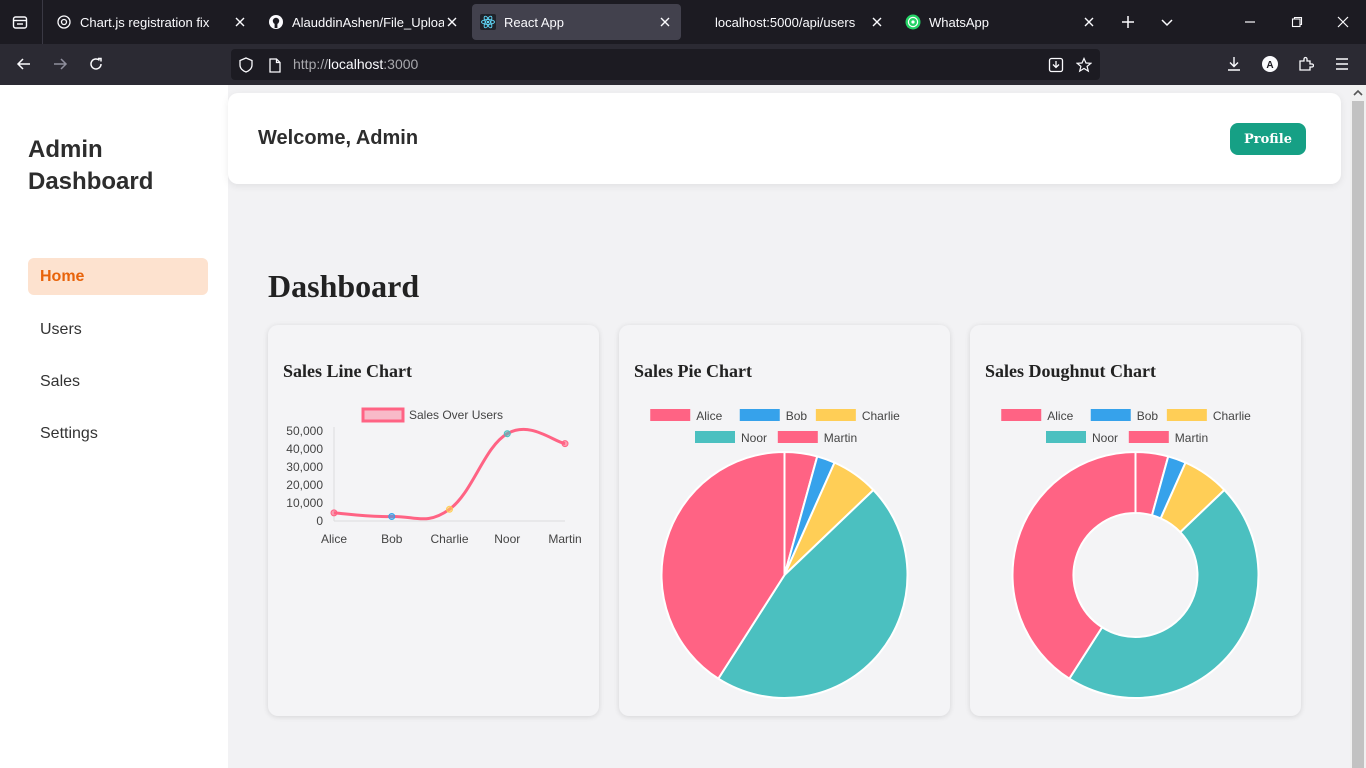 This screenshot has width=1366, height=768. Describe the element at coordinates (449, 539) in the screenshot. I see `x-tick-label: Charlie` at that location.